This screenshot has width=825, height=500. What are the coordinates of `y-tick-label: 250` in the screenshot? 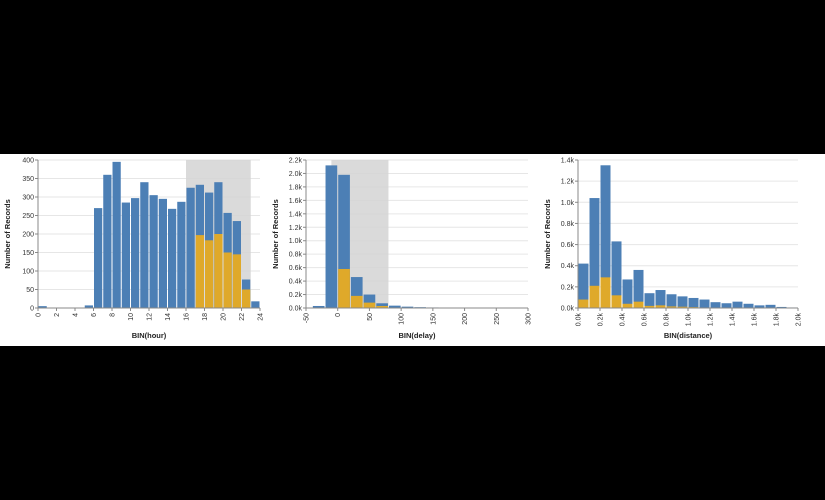 It's located at (28, 216).